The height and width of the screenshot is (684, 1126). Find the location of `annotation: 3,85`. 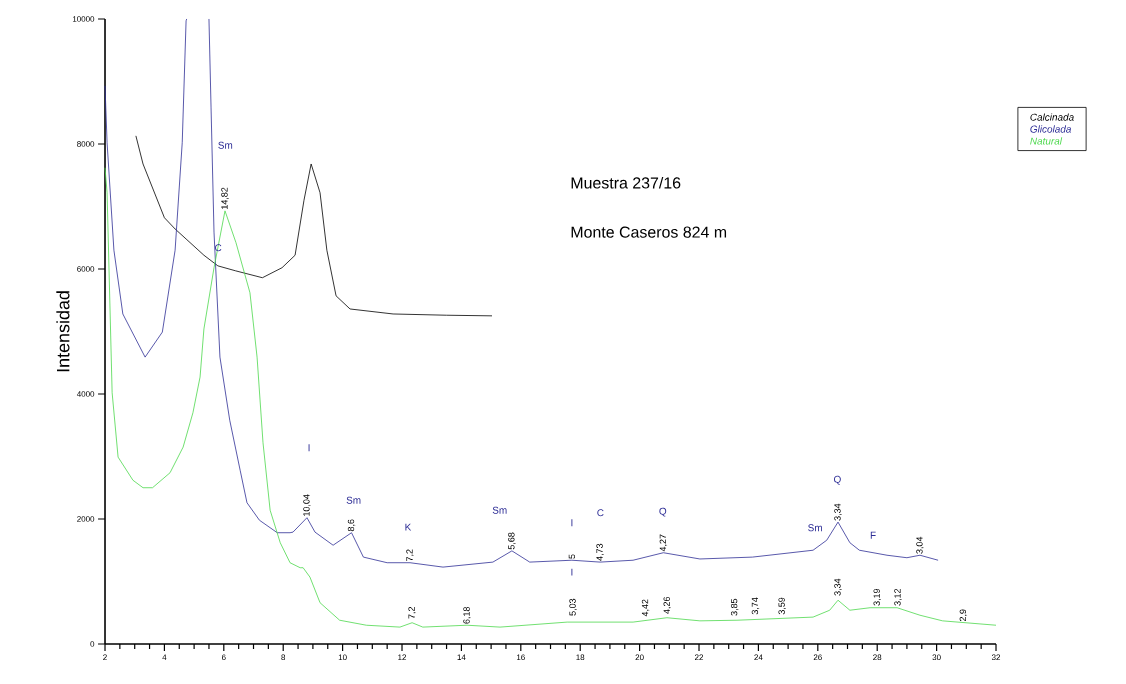

annotation: 3,85 is located at coordinates (734, 607).